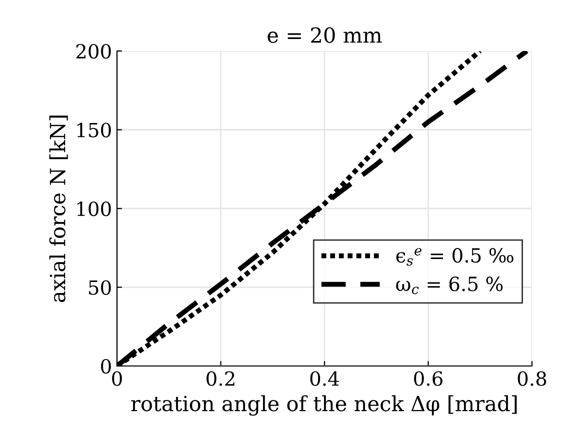 The width and height of the screenshot is (586, 447). Describe the element at coordinates (94, 130) in the screenshot. I see `y-tick-label: 150` at that location.